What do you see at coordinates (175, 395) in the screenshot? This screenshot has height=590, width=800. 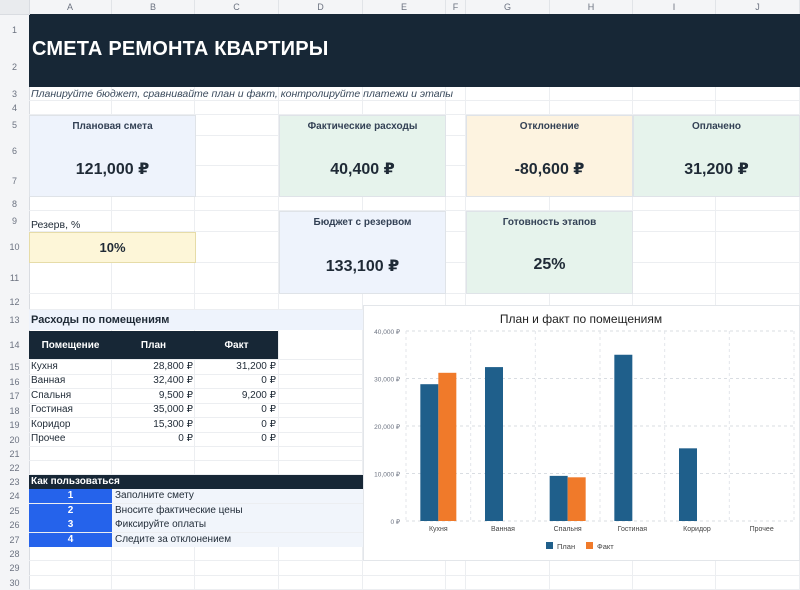 I see `cell-plan: 9,500 ₽` at bounding box center [175, 395].